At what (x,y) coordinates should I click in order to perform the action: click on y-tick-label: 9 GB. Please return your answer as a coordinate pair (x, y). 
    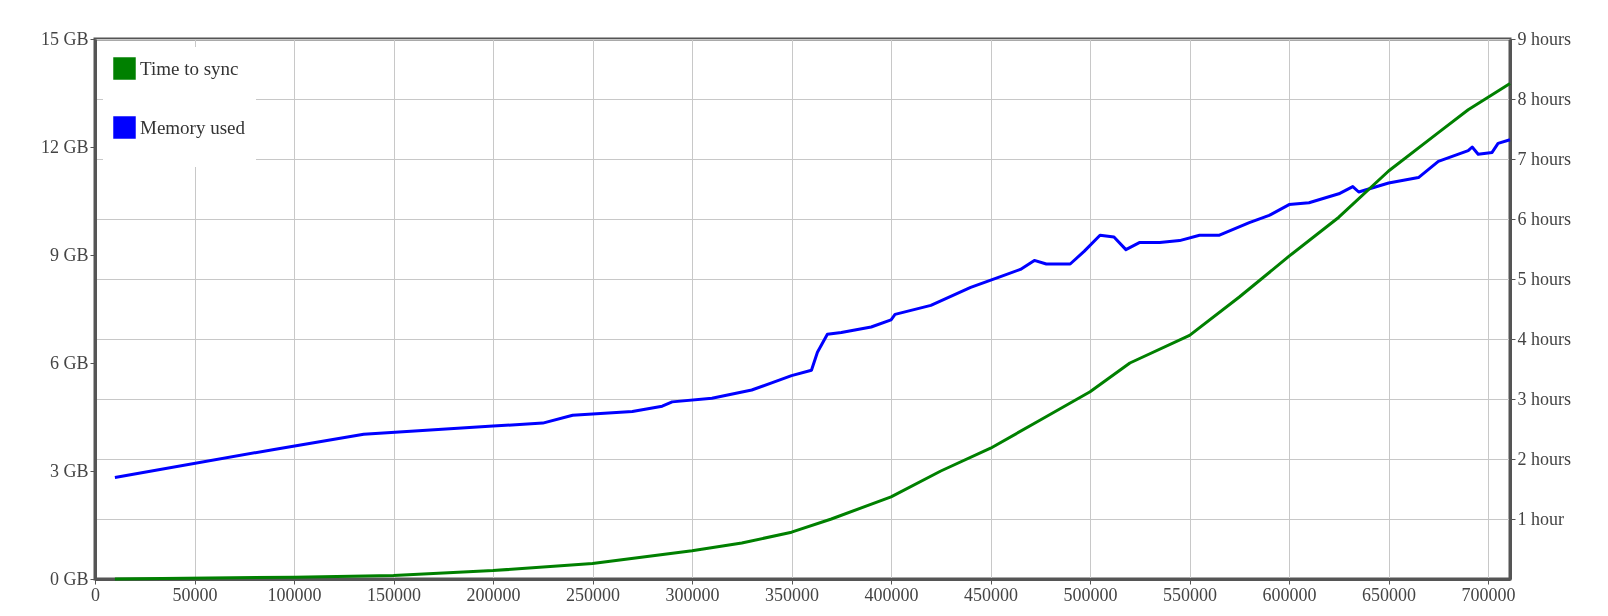
    Looking at the image, I should click on (69, 254).